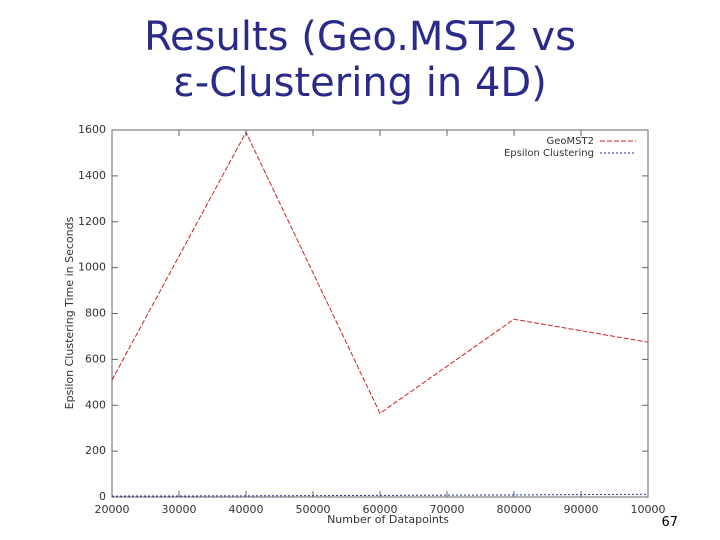 The height and width of the screenshot is (540, 720). What do you see at coordinates (669, 522) in the screenshot?
I see `page-number: 67` at bounding box center [669, 522].